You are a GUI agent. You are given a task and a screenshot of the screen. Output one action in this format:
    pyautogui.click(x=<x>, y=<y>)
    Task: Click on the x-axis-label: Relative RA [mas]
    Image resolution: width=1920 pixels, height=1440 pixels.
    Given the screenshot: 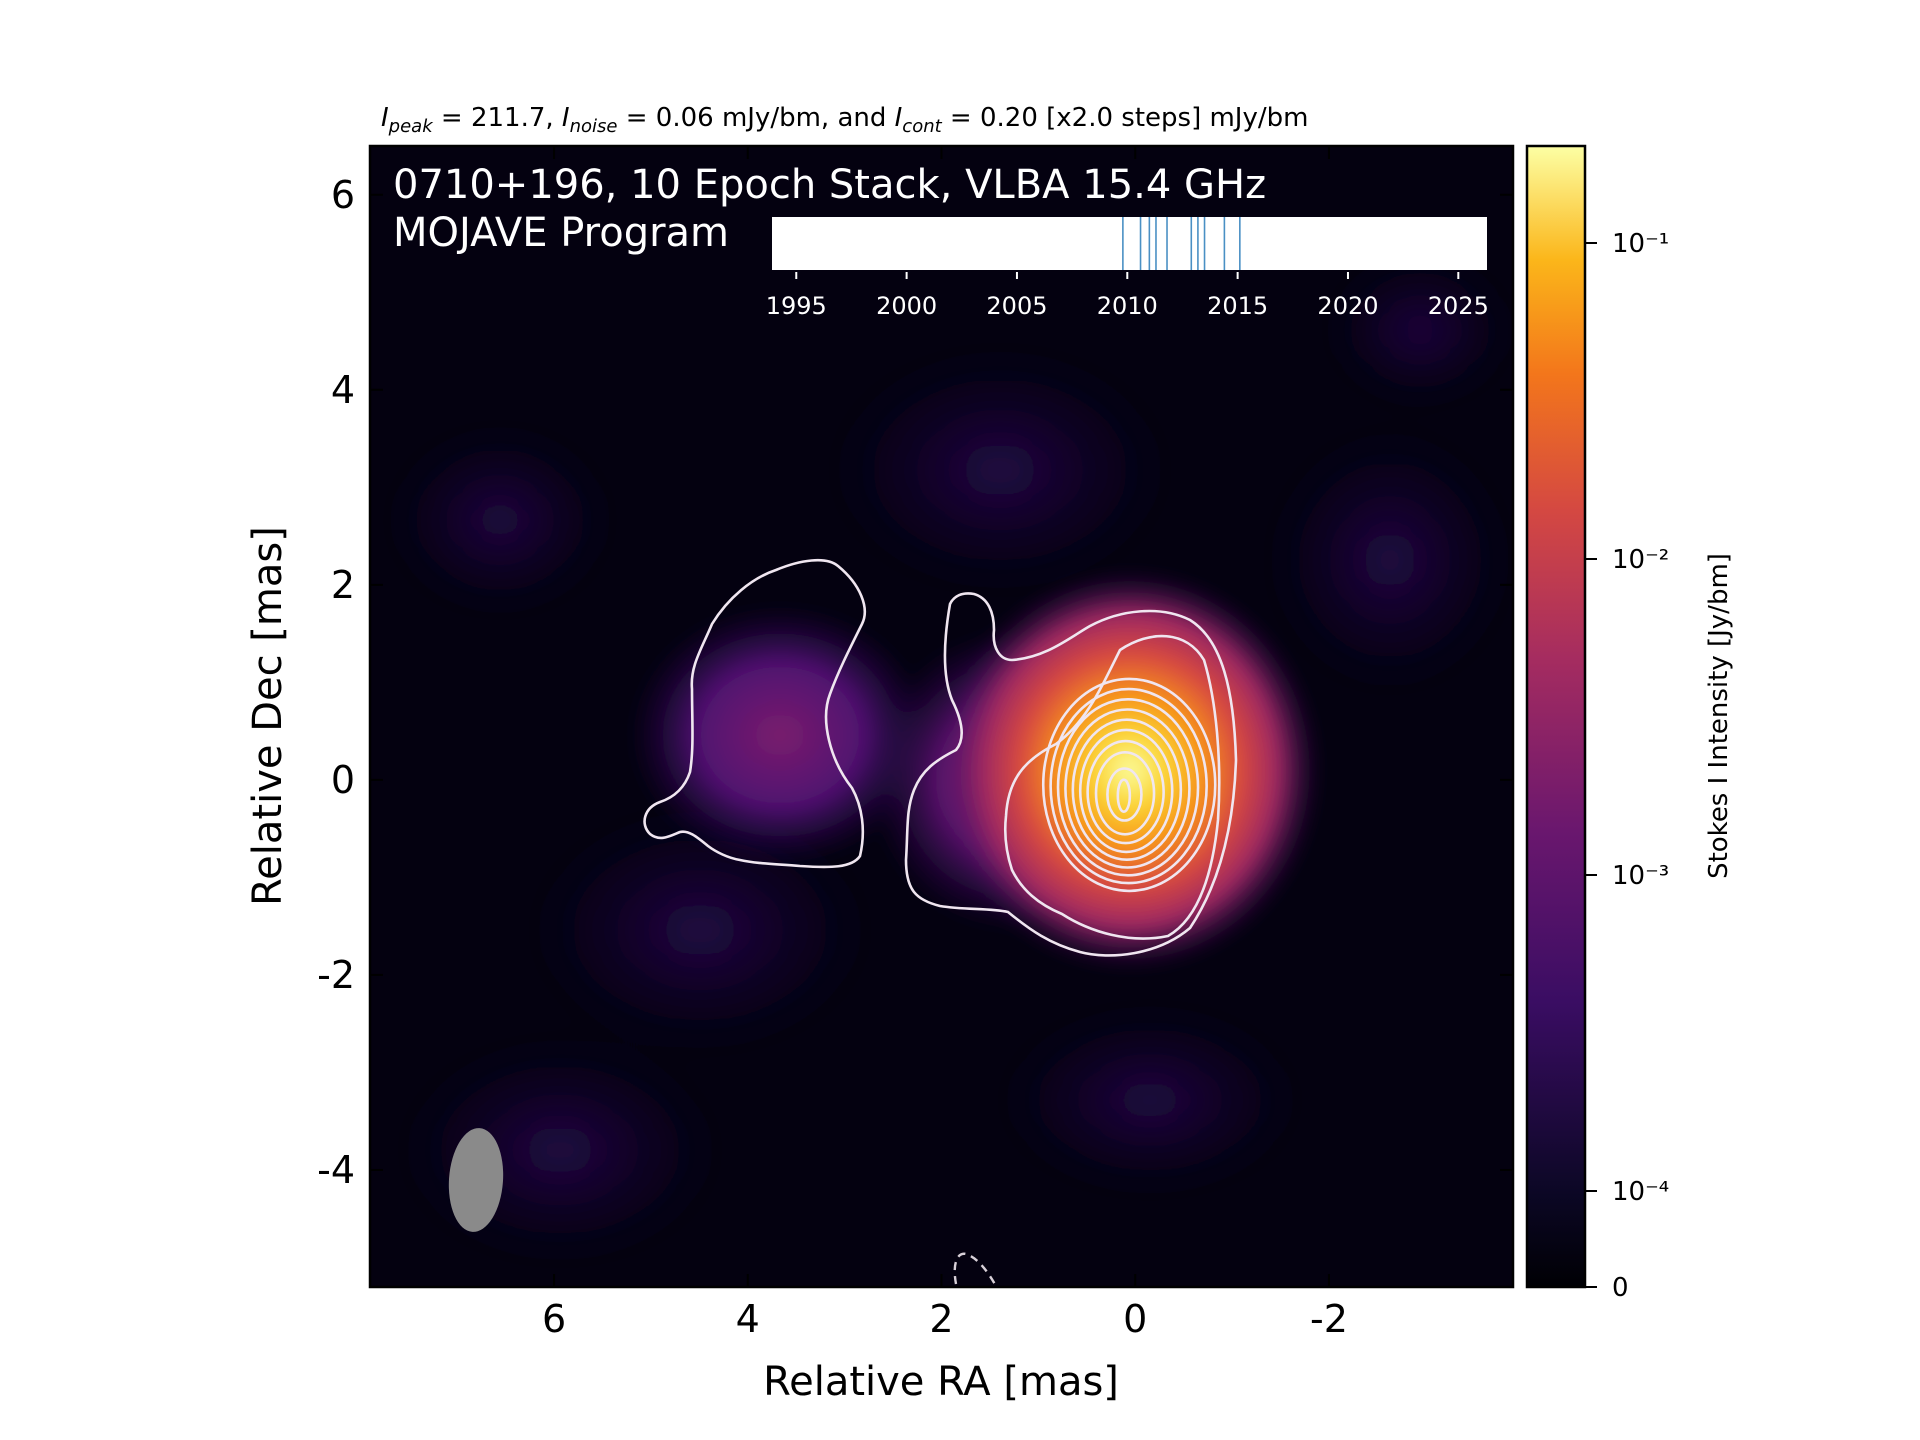 What is the action you would take?
    pyautogui.click(x=941, y=1382)
    